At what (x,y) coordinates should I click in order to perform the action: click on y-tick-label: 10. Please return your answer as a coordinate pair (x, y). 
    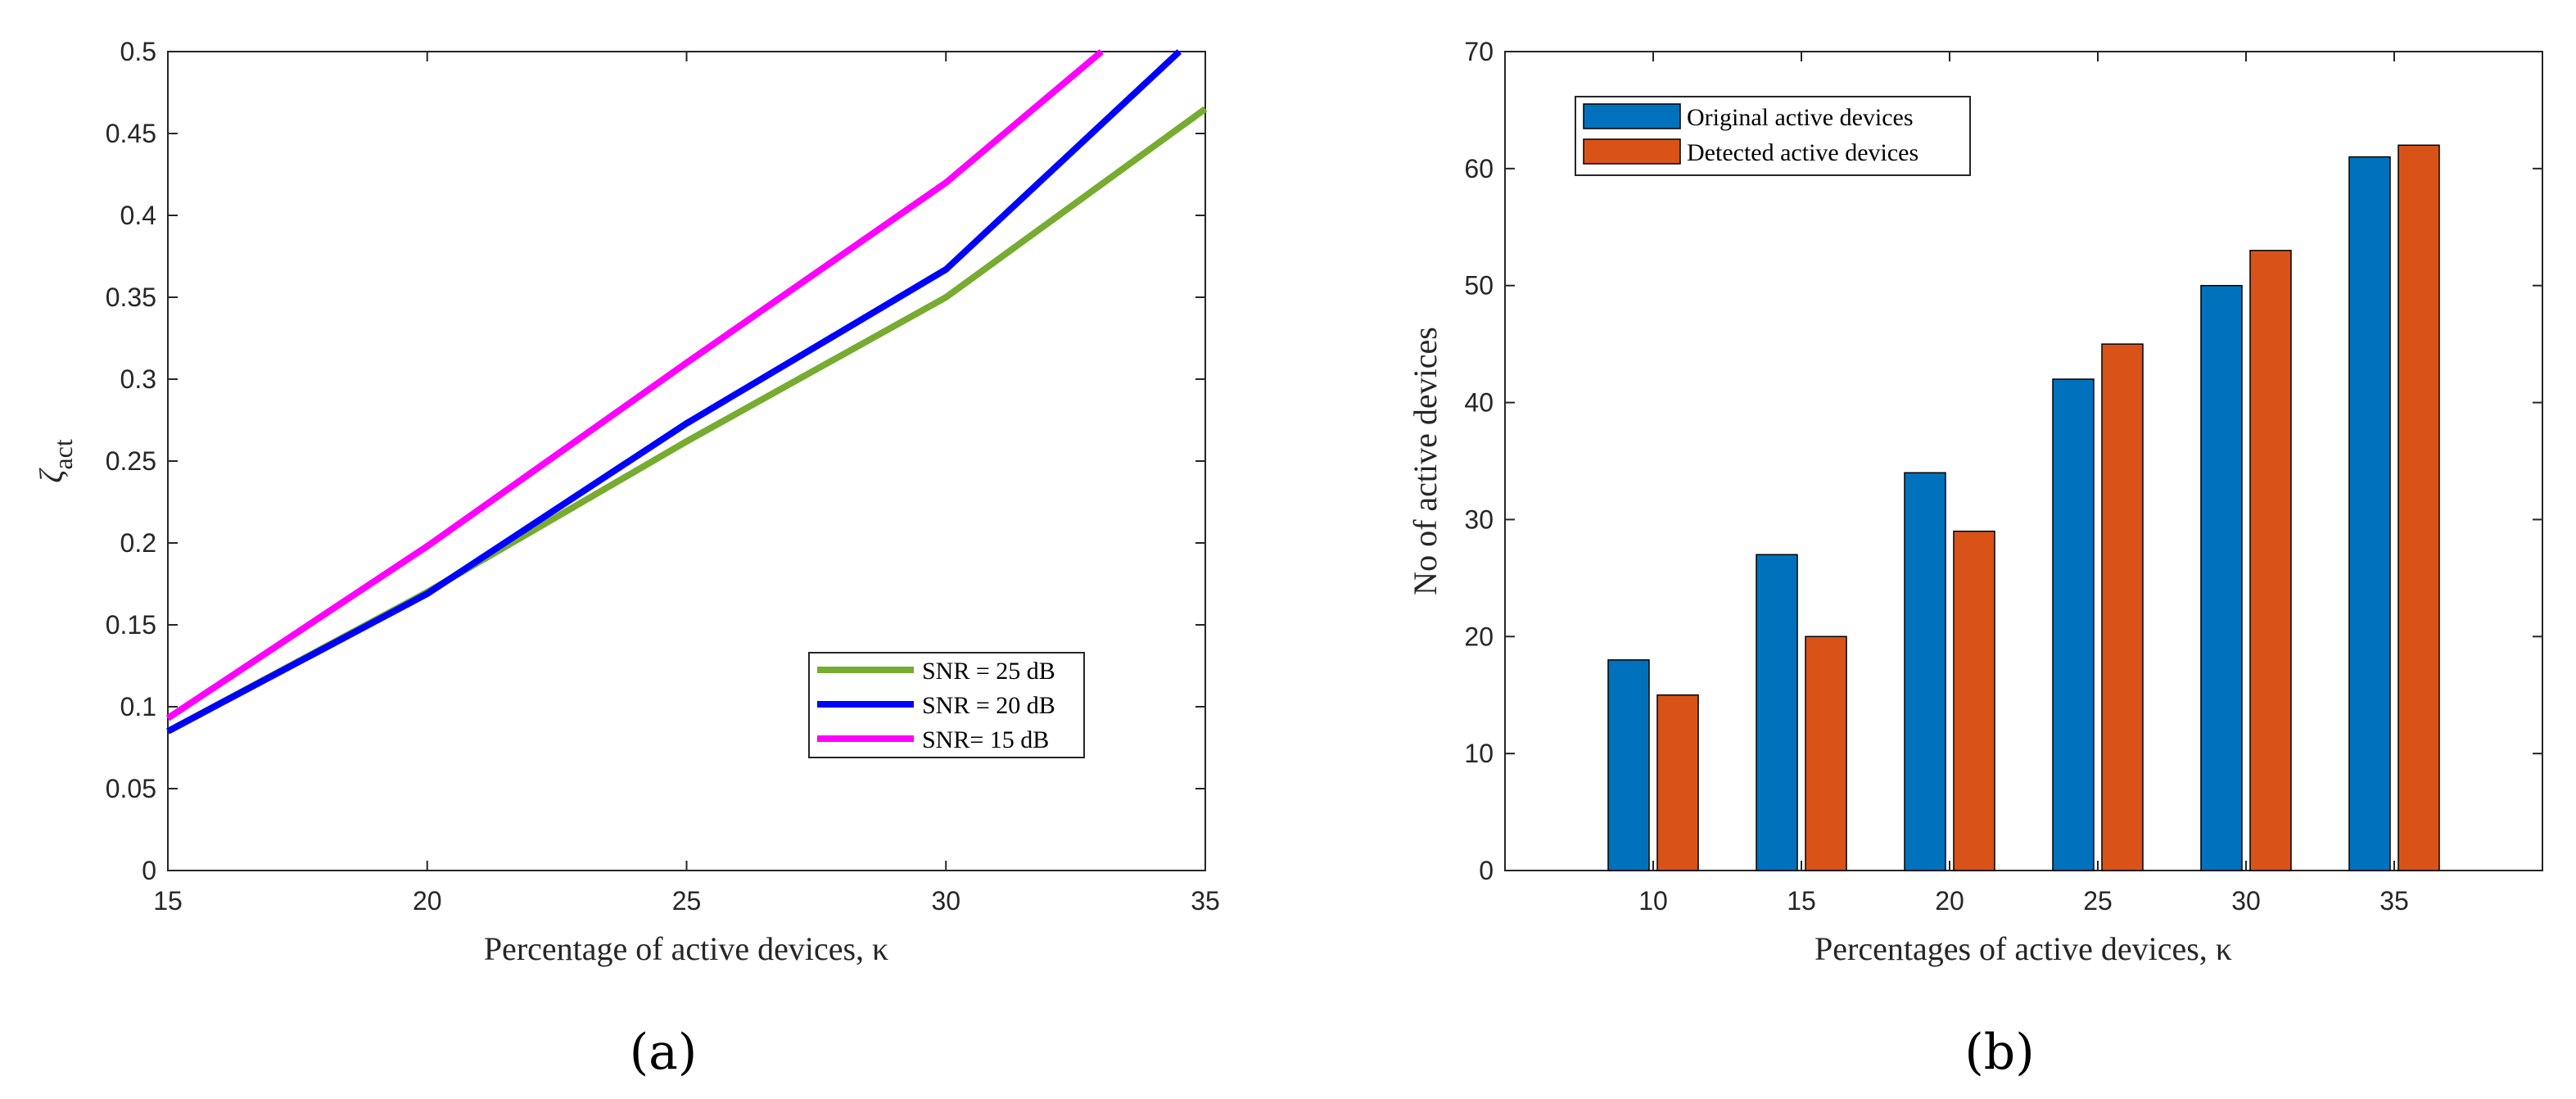
    Looking at the image, I should click on (1479, 753).